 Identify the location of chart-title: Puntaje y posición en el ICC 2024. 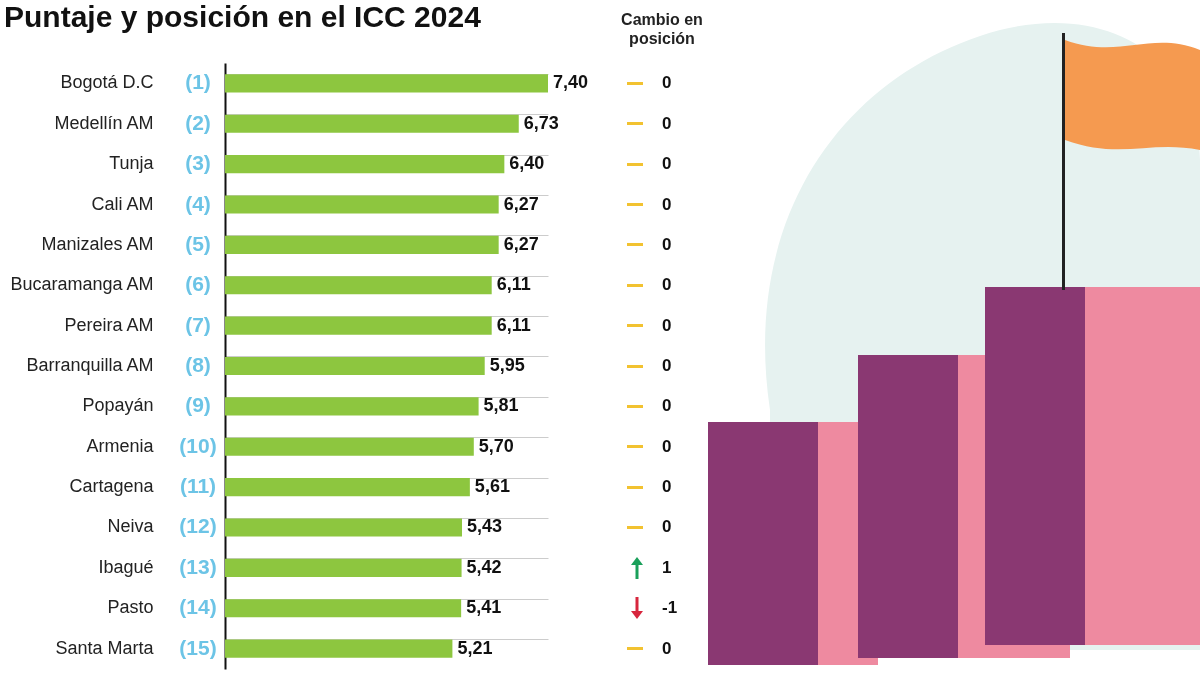
(242, 17).